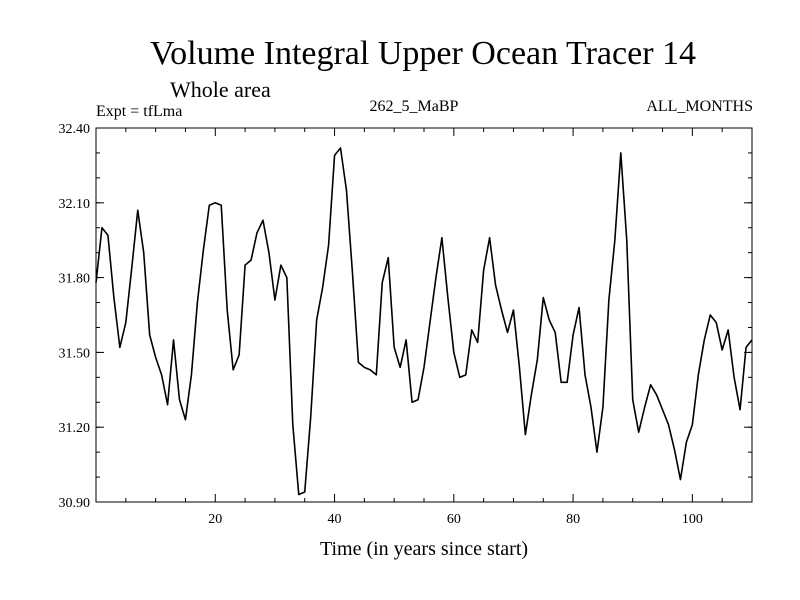 This screenshot has height=600, width=800. What do you see at coordinates (699, 106) in the screenshot?
I see `period-label: ALL_MONTHS` at bounding box center [699, 106].